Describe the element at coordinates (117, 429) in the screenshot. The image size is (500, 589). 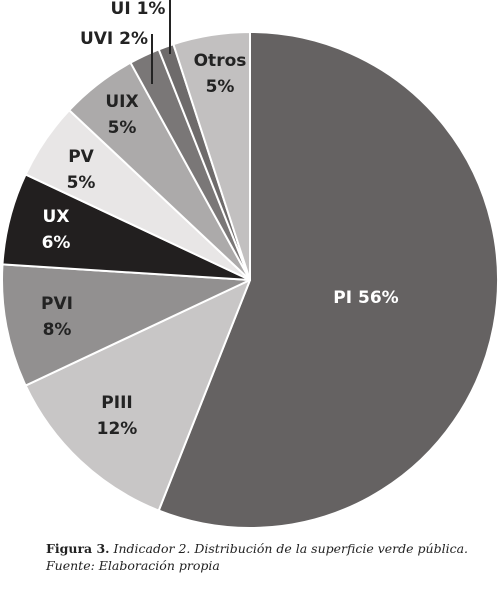
I see `slice-label-line: 12%` at that location.